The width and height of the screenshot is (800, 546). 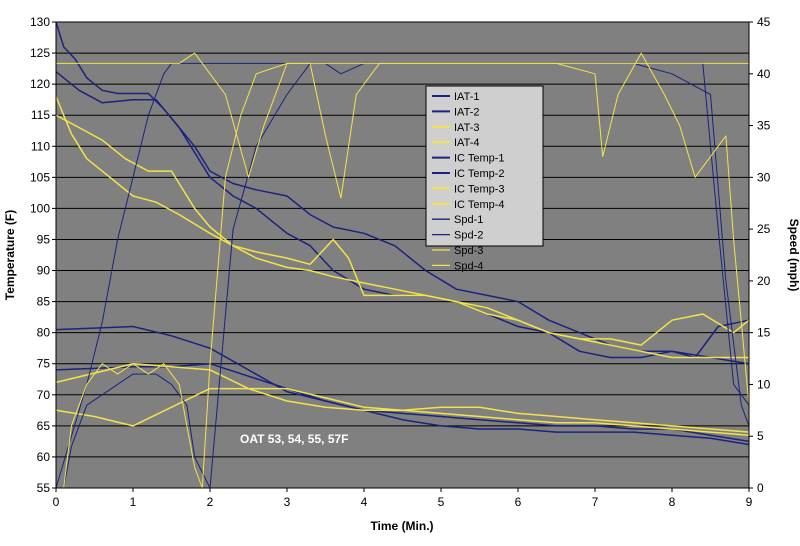 What do you see at coordinates (40, 146) in the screenshot?
I see `y-left-tick-label: 110` at bounding box center [40, 146].